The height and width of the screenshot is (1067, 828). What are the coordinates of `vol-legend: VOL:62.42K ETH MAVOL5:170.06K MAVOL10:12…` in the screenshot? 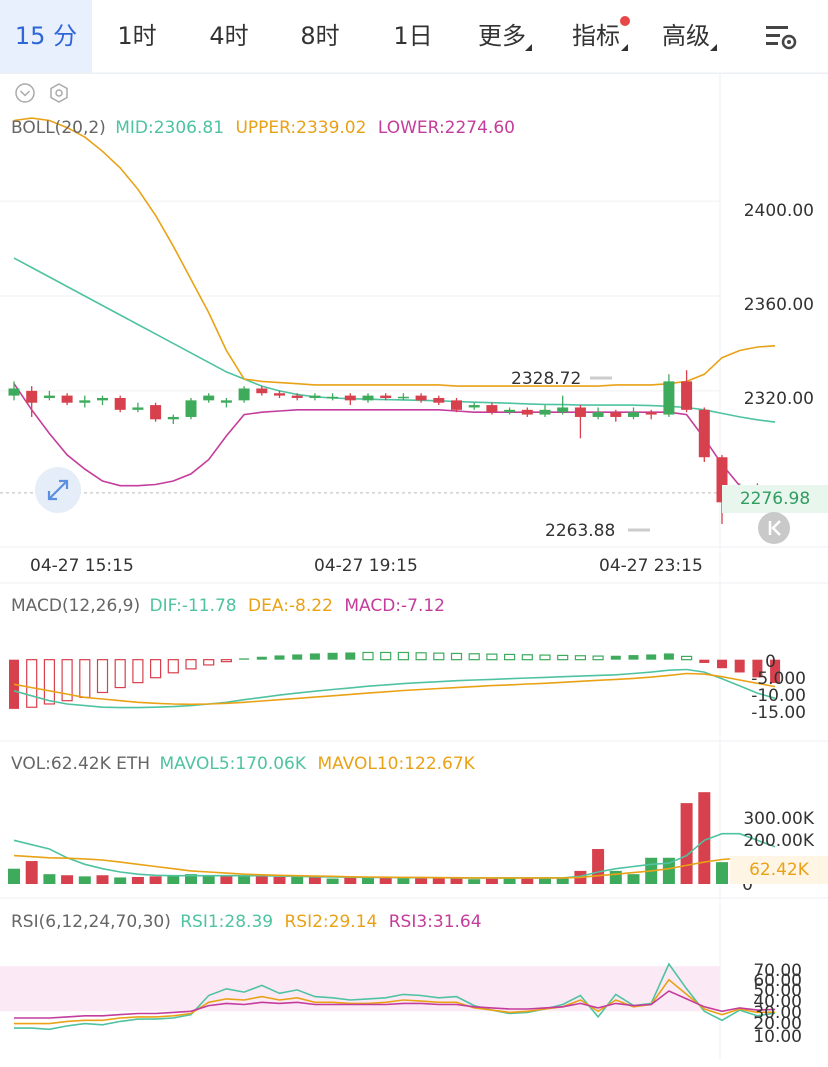 It's located at (246, 764).